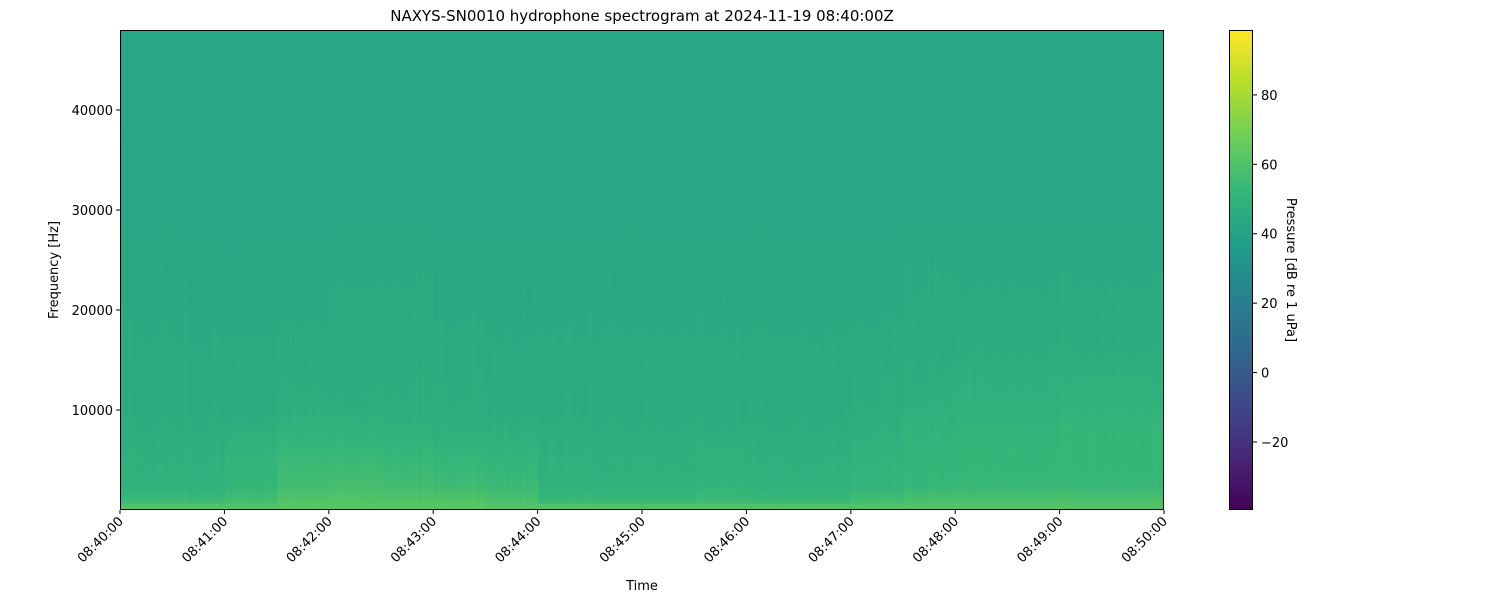 Image resolution: width=1500 pixels, height=600 pixels. I want to click on y-tick-label: 40000, so click(92, 111).